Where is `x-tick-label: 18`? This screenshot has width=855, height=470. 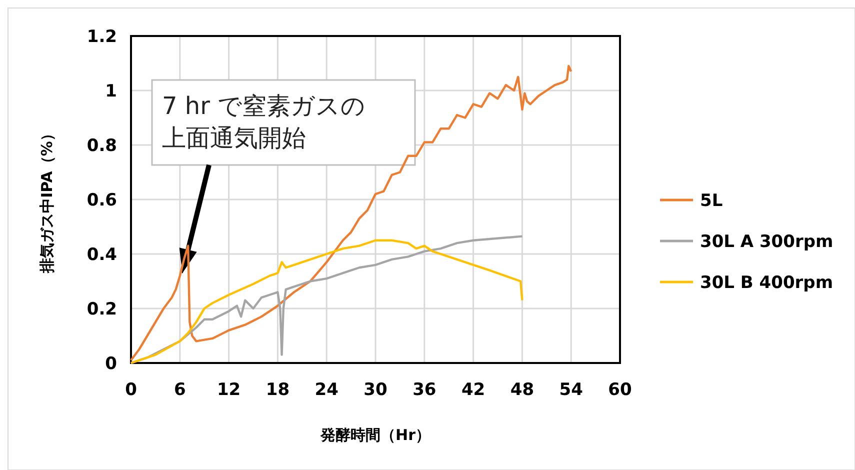
x-tick-label: 18 is located at coordinates (278, 390).